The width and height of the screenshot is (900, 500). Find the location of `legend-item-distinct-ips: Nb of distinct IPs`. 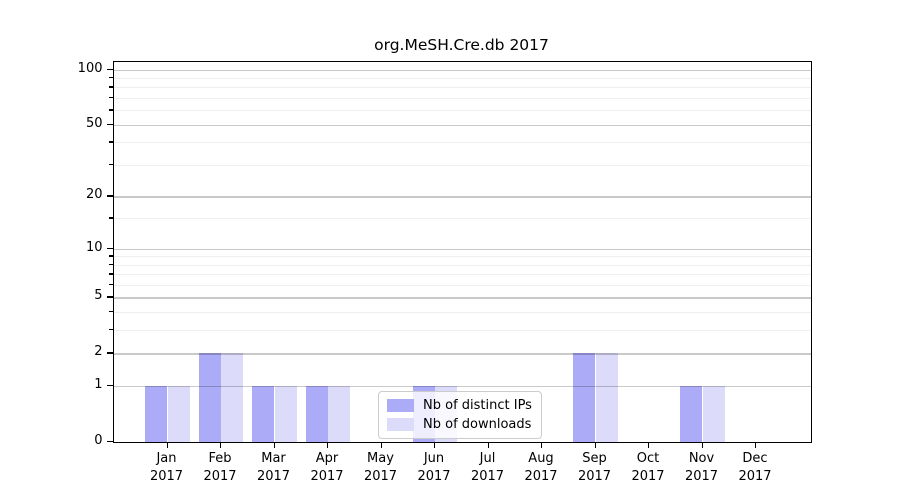

legend-item-distinct-ips: Nb of distinct IPs is located at coordinates (459, 405).